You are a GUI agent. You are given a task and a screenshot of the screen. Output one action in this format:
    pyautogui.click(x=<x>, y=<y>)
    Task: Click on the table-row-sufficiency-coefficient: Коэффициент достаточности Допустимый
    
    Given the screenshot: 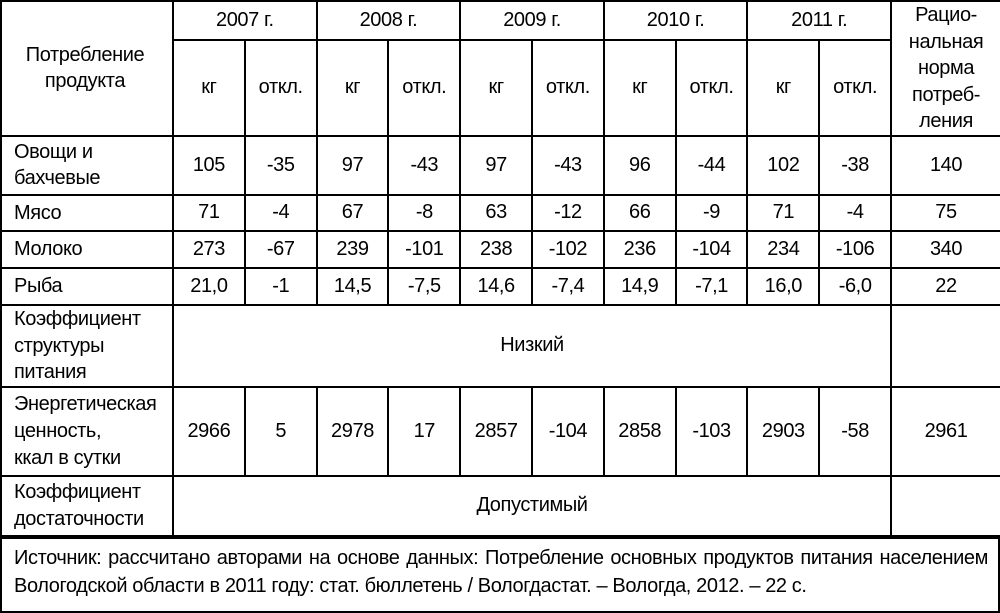 What is the action you would take?
    pyautogui.click(x=500, y=505)
    